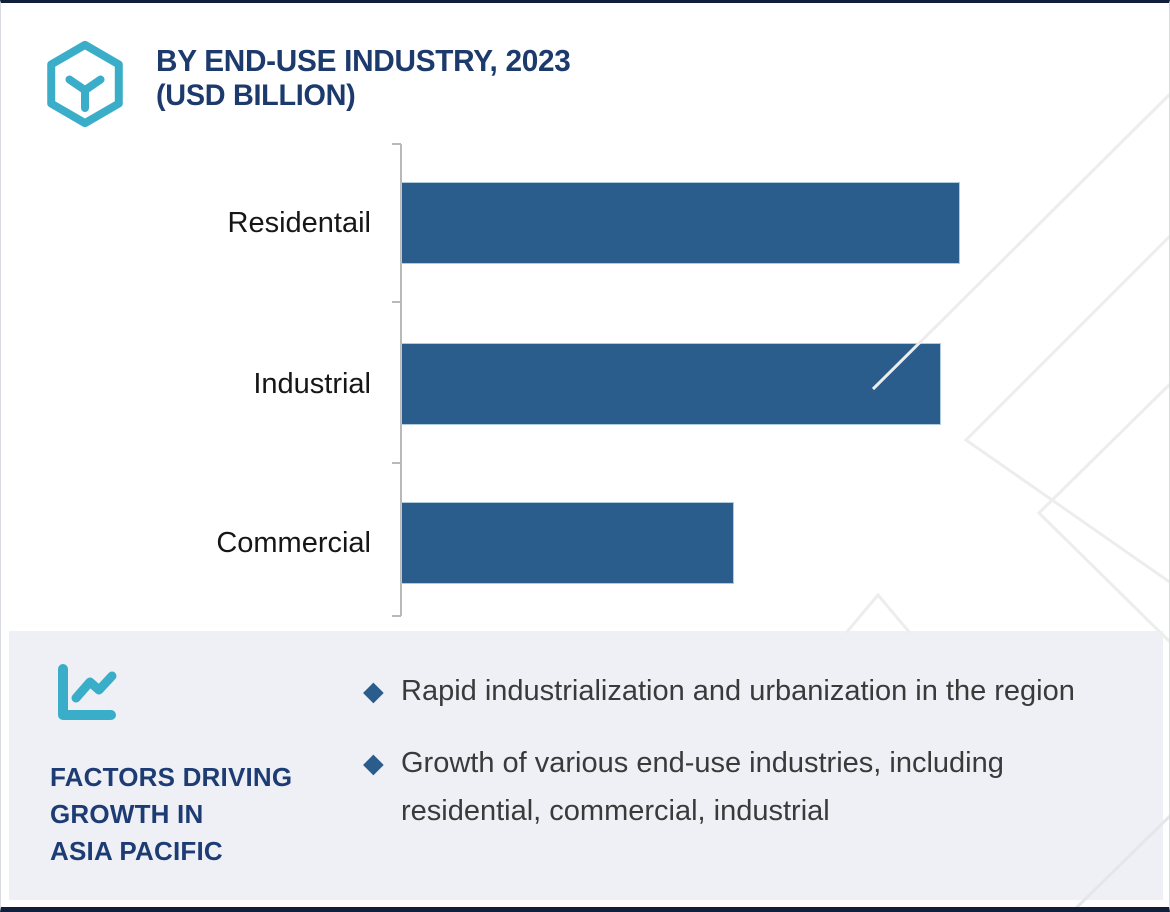  I want to click on chart-header: BY END-USE INDUSTRY, 2023 (USD BILLION), so click(363, 78).